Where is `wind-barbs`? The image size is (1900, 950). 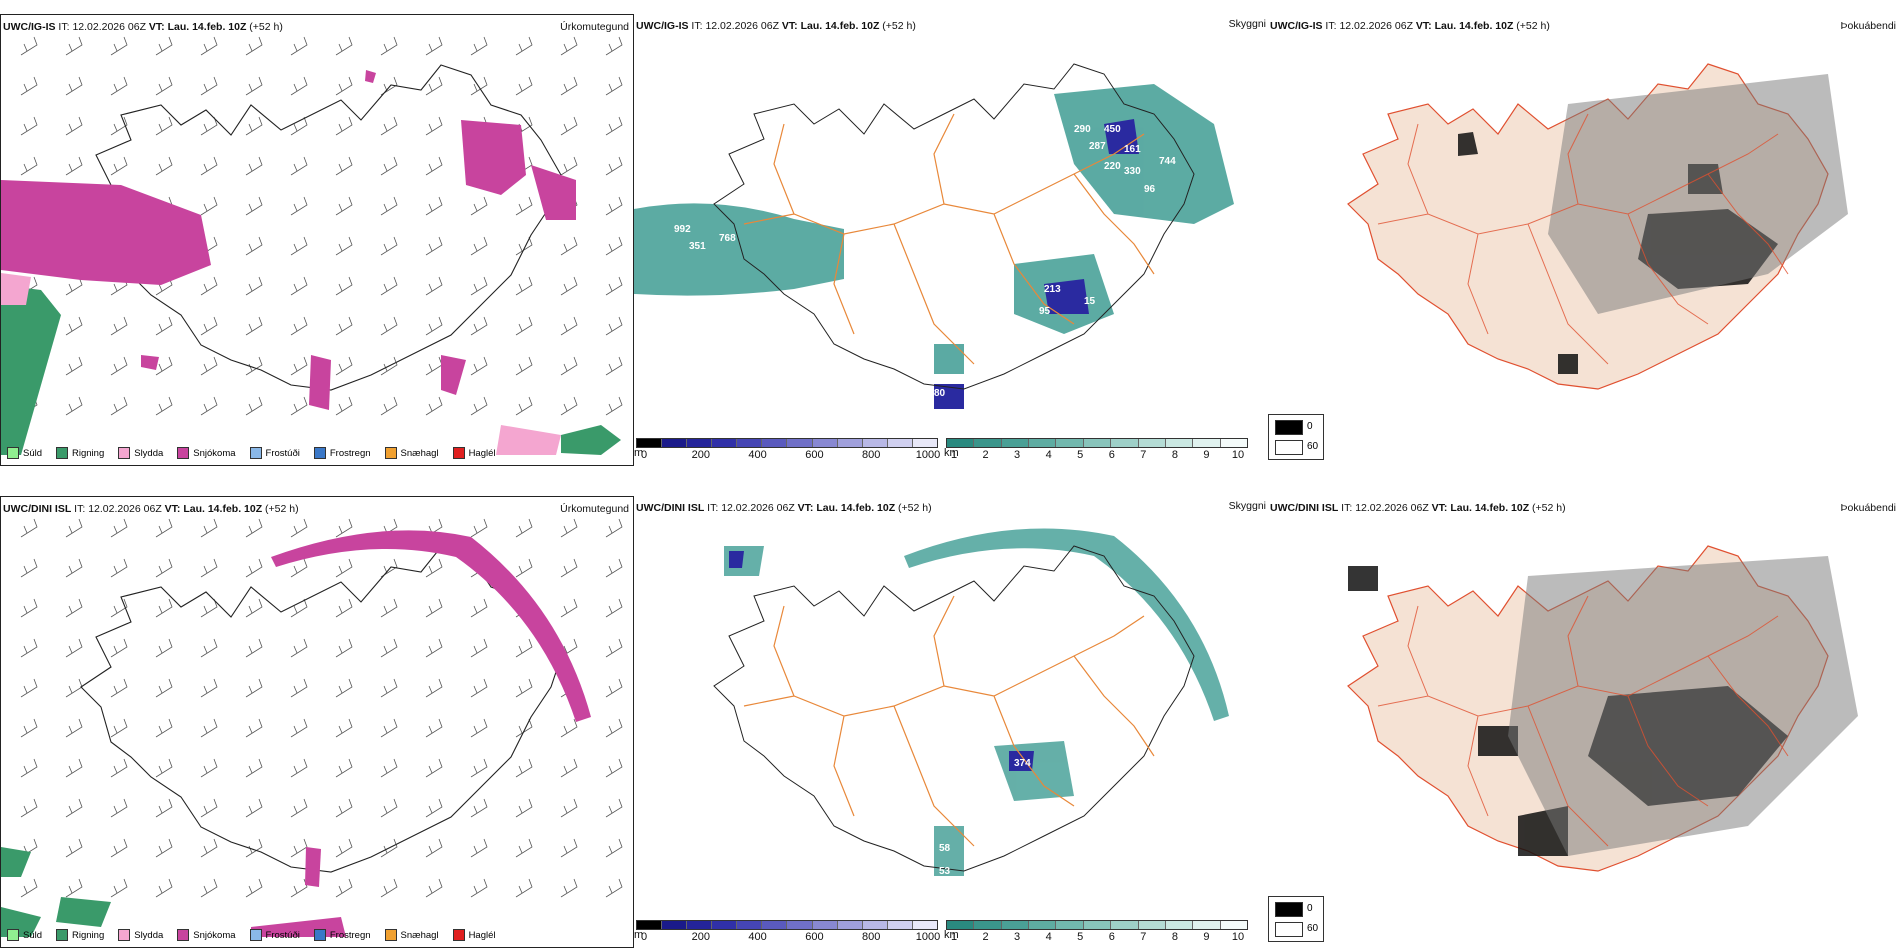
wind-barbs is located at coordinates (321, 226).